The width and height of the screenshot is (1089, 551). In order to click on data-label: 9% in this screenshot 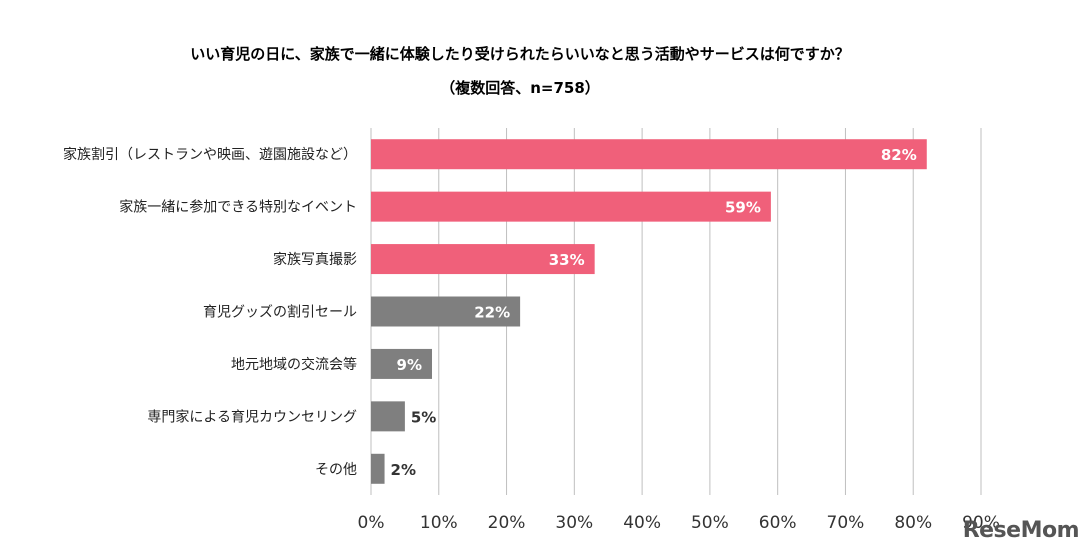, I will do `click(409, 365)`.